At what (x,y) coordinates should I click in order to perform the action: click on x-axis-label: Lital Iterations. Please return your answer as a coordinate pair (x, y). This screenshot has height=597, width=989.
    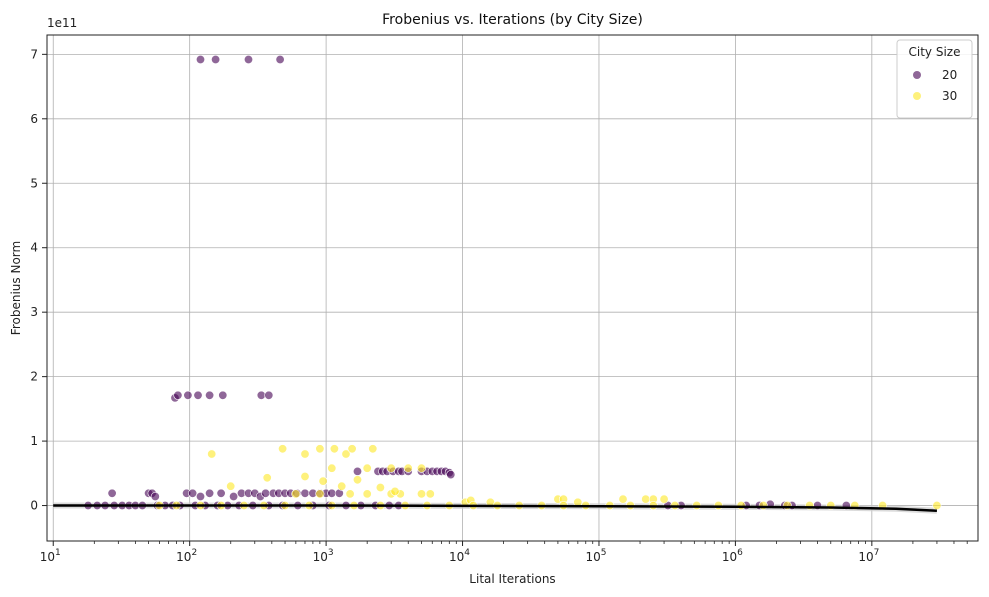
    Looking at the image, I should click on (512, 579).